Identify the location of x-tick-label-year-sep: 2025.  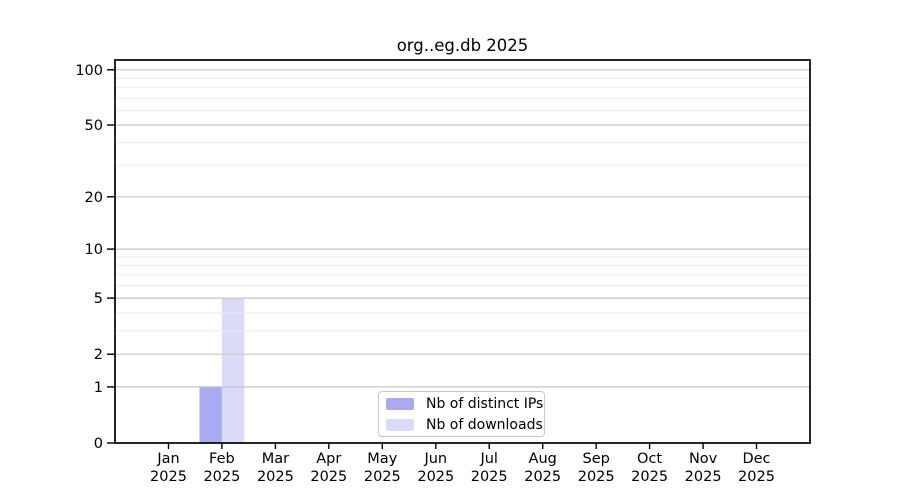
(596, 477).